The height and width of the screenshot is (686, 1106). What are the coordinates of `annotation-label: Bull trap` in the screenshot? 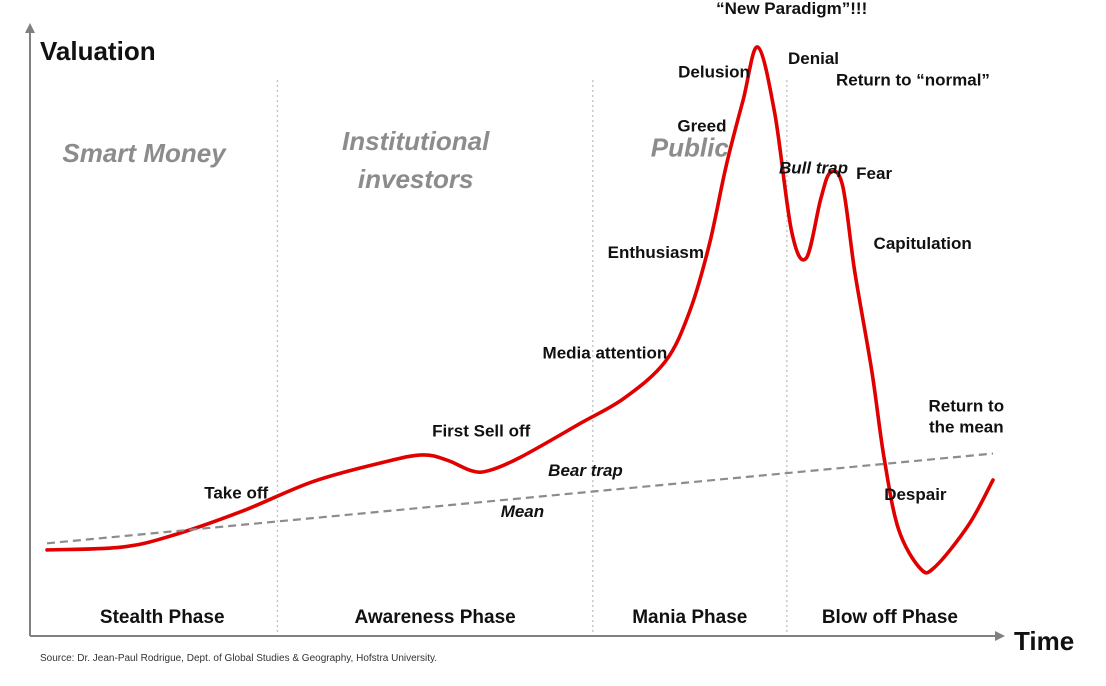 It's located at (813, 168).